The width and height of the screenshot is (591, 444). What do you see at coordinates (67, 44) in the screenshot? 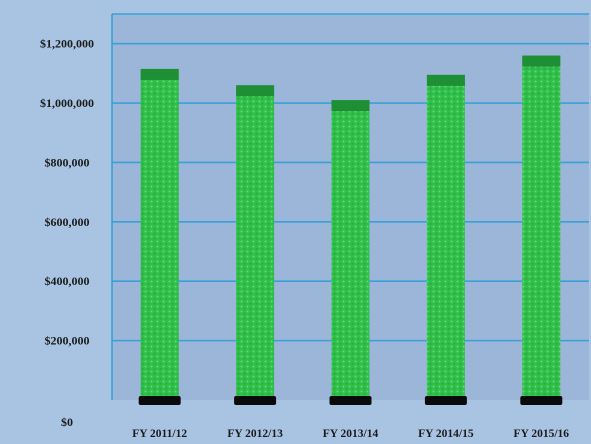
I see `y-tick-label: $1,200,000` at bounding box center [67, 44].